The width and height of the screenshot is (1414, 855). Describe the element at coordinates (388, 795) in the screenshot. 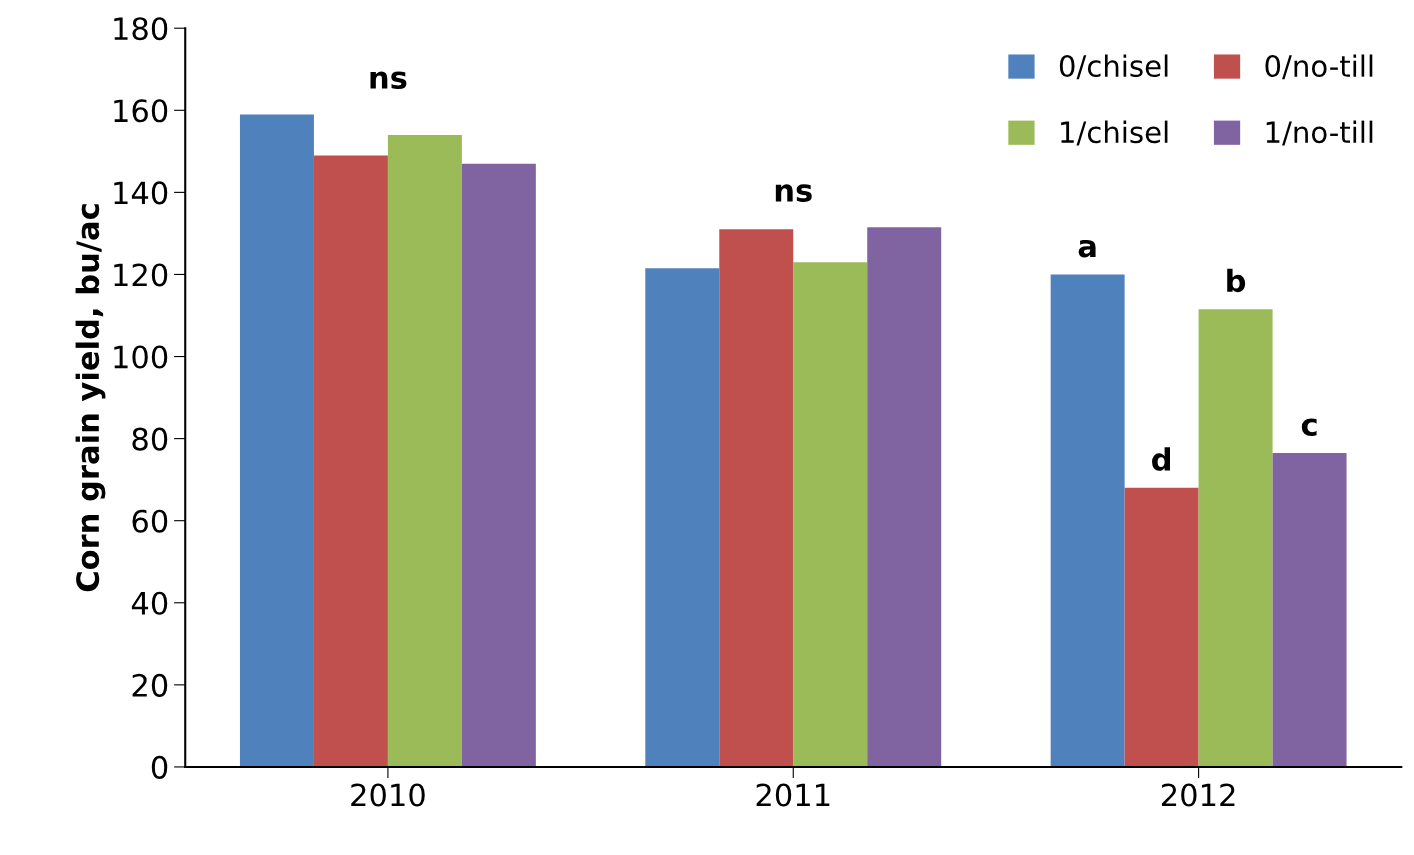

I see `x-tick-label: 2010` at that location.